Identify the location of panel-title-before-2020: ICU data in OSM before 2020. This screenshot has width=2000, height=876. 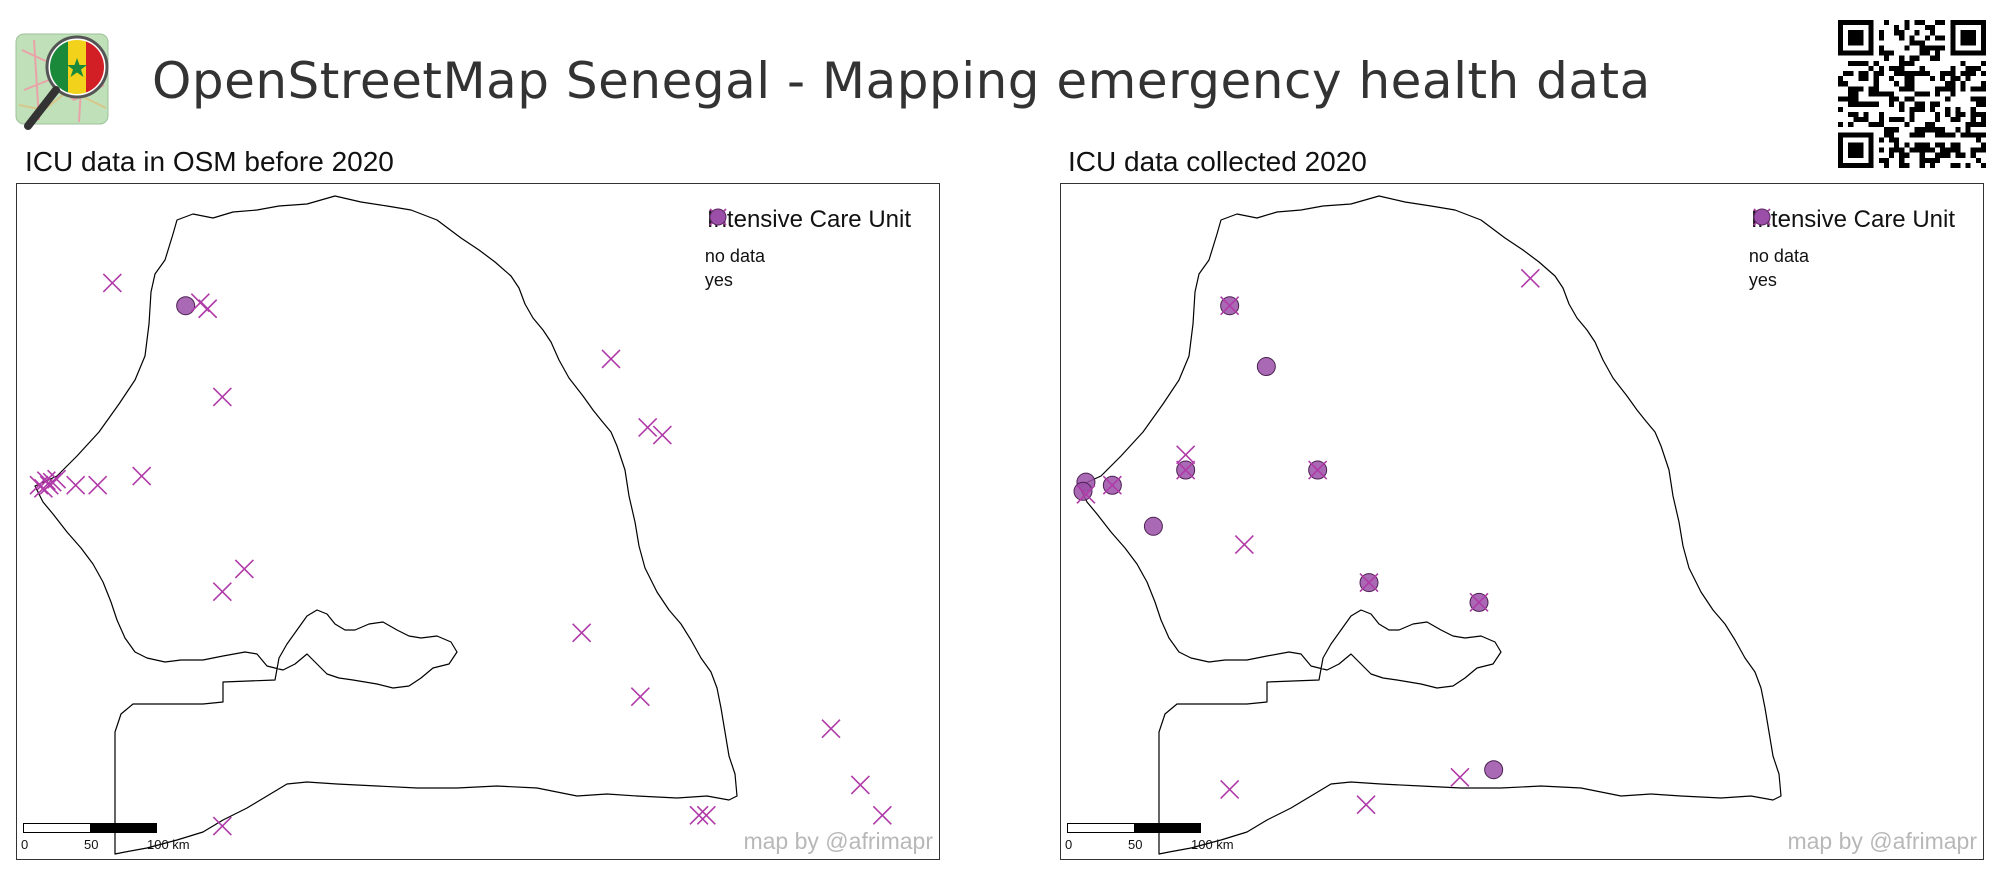
(209, 161).